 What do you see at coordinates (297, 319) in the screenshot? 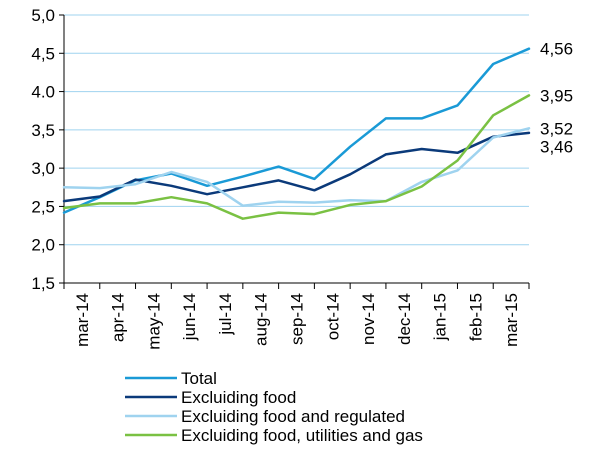
I see `x-tick-label: sep-14` at bounding box center [297, 319].